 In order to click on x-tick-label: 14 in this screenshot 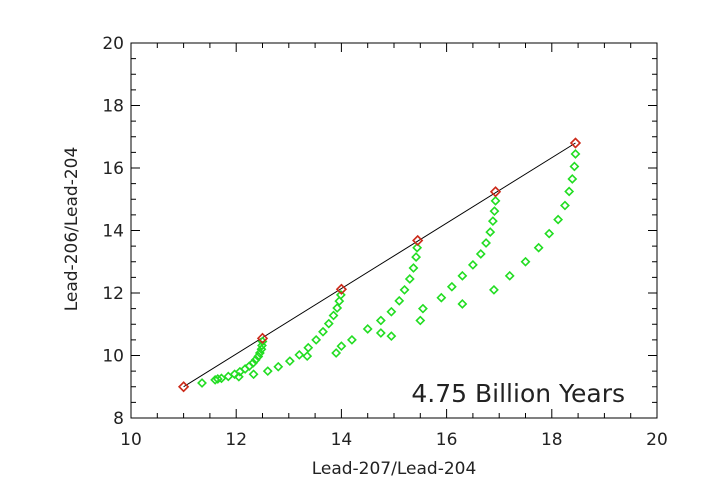, I will do `click(342, 440)`.